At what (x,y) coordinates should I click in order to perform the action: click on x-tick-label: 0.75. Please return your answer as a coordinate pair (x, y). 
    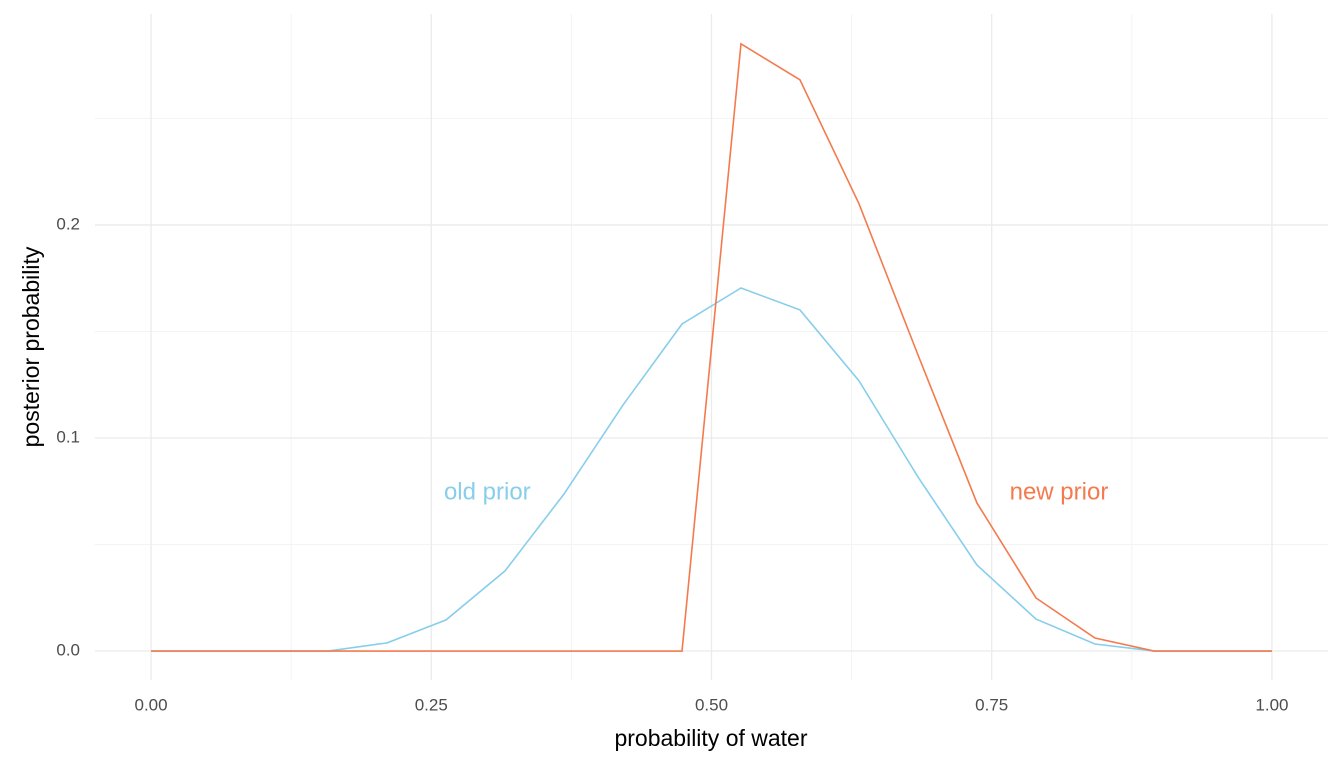
    Looking at the image, I should click on (991, 704).